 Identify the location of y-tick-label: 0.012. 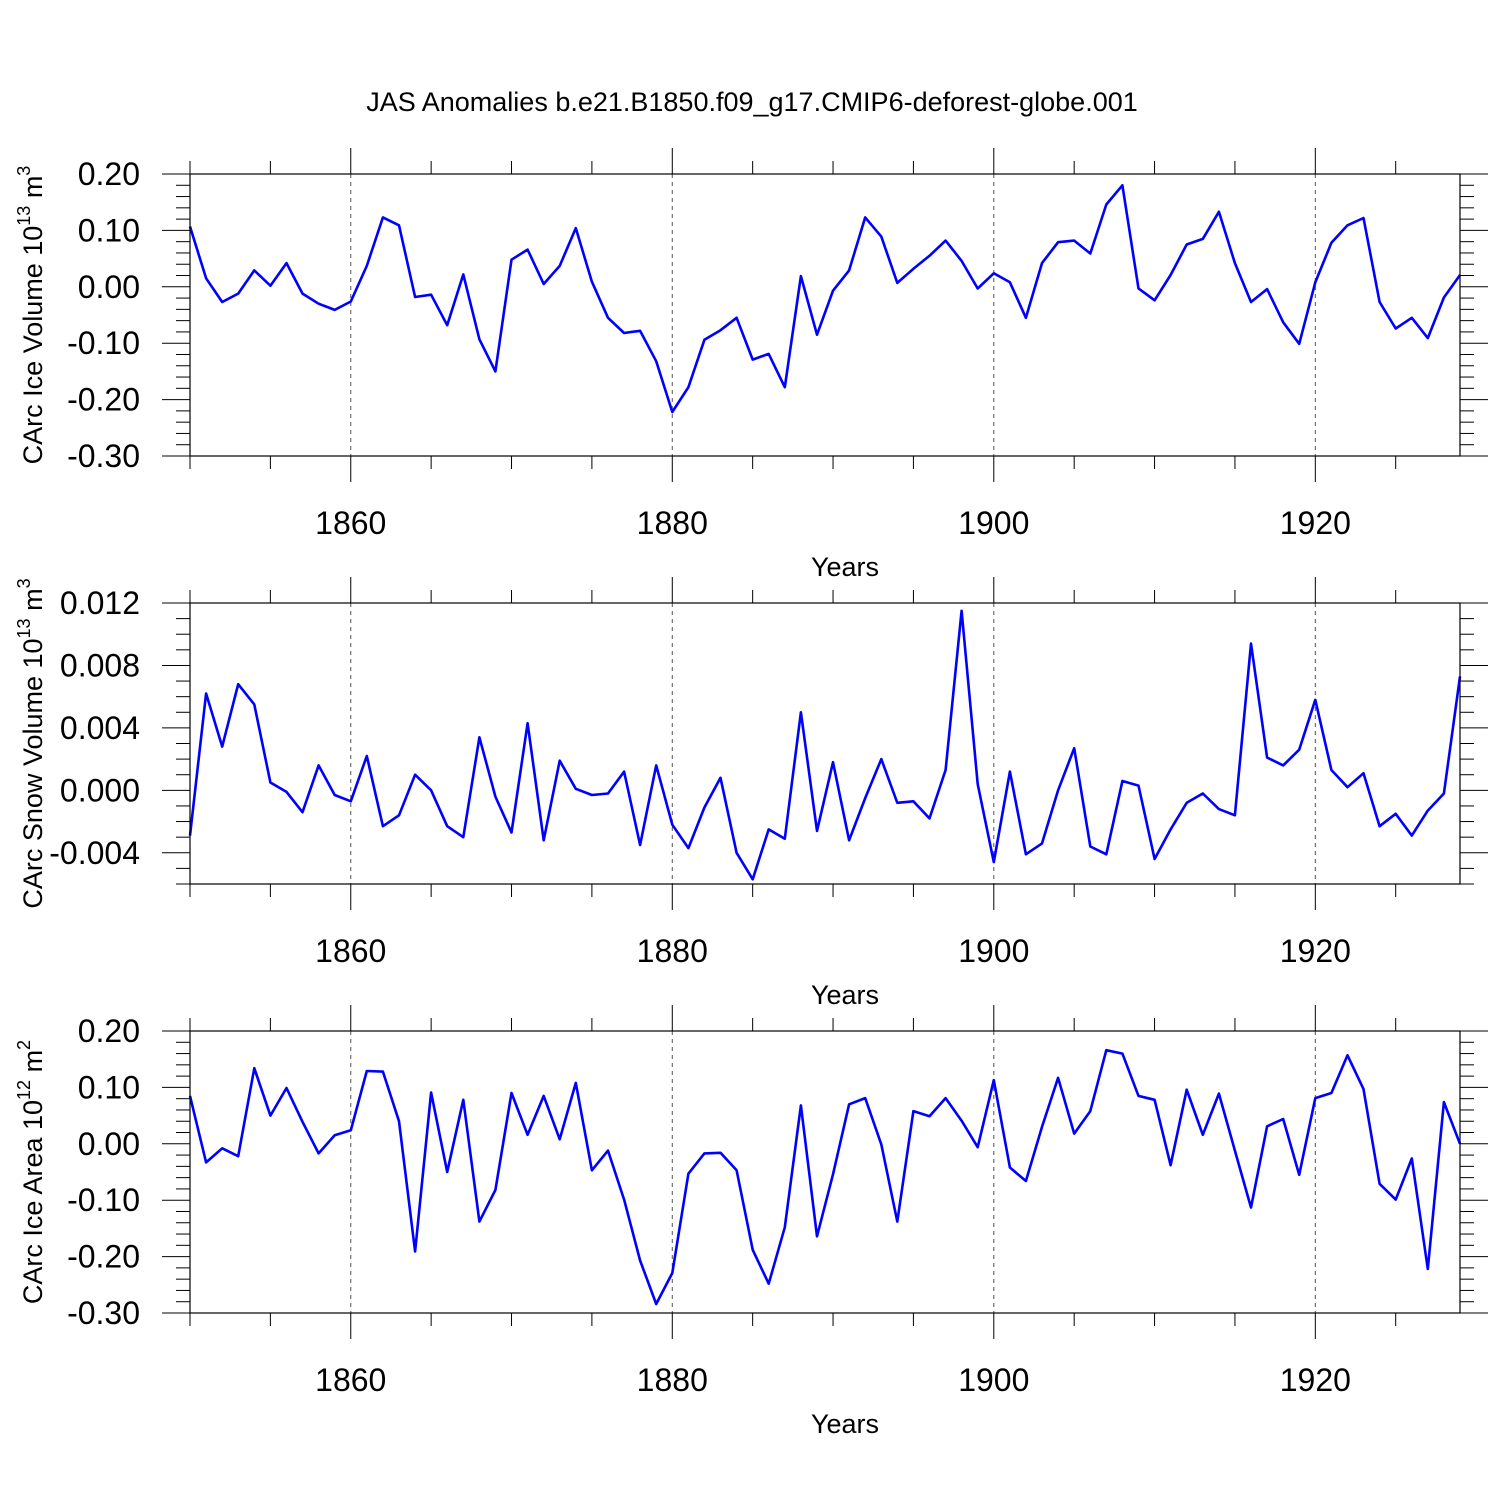
(100, 603).